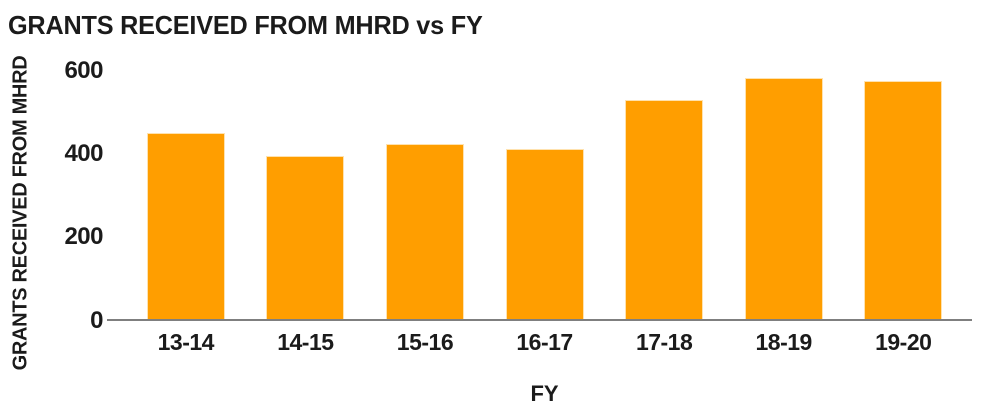 The image size is (983, 412). What do you see at coordinates (83, 70) in the screenshot?
I see `y-tick-label: 600` at bounding box center [83, 70].